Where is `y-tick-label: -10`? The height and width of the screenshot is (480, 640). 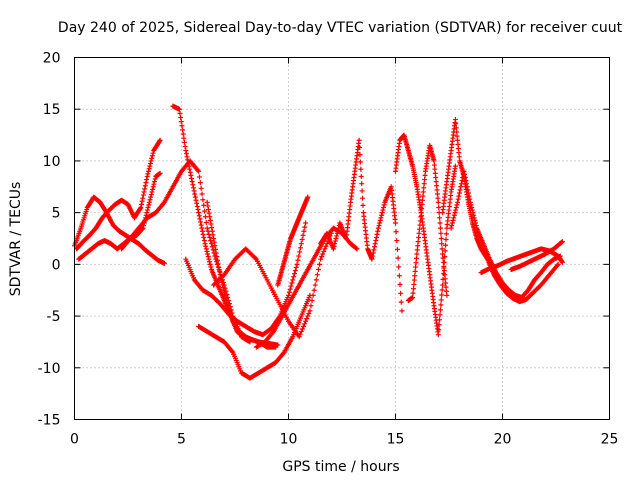
y-tick-label: -10 is located at coordinates (49, 369).